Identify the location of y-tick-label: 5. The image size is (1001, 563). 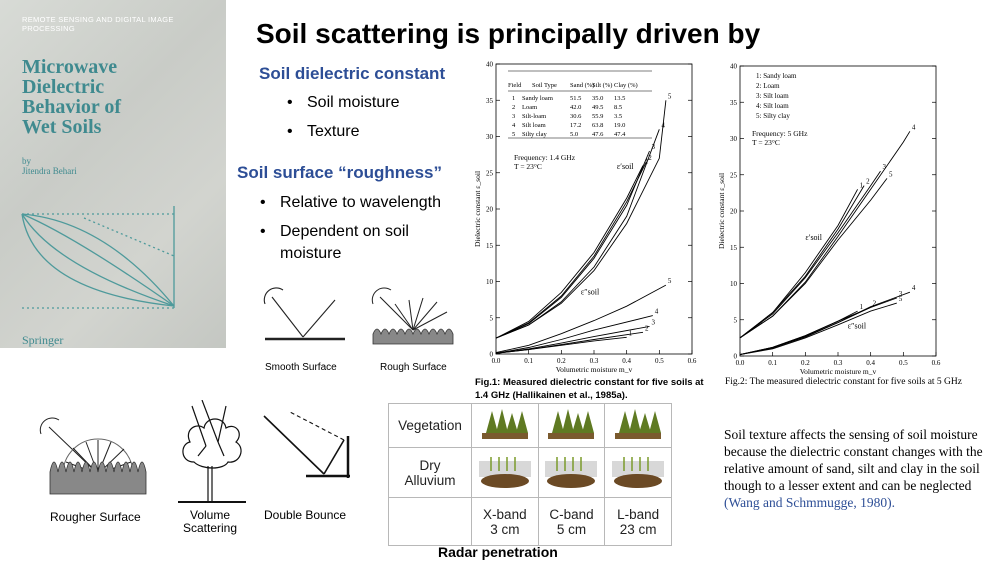
(736, 320).